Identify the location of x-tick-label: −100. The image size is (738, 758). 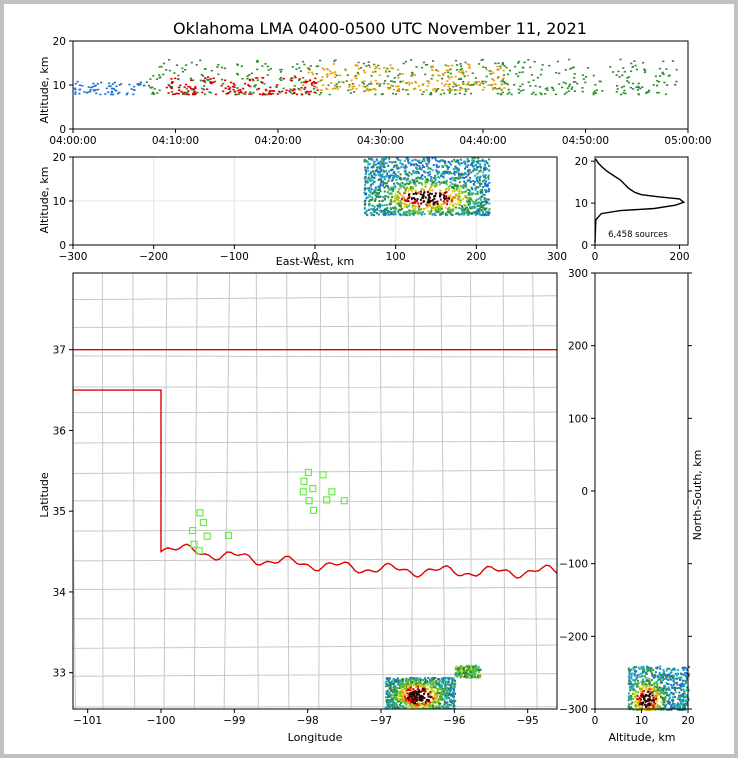
(161, 721).